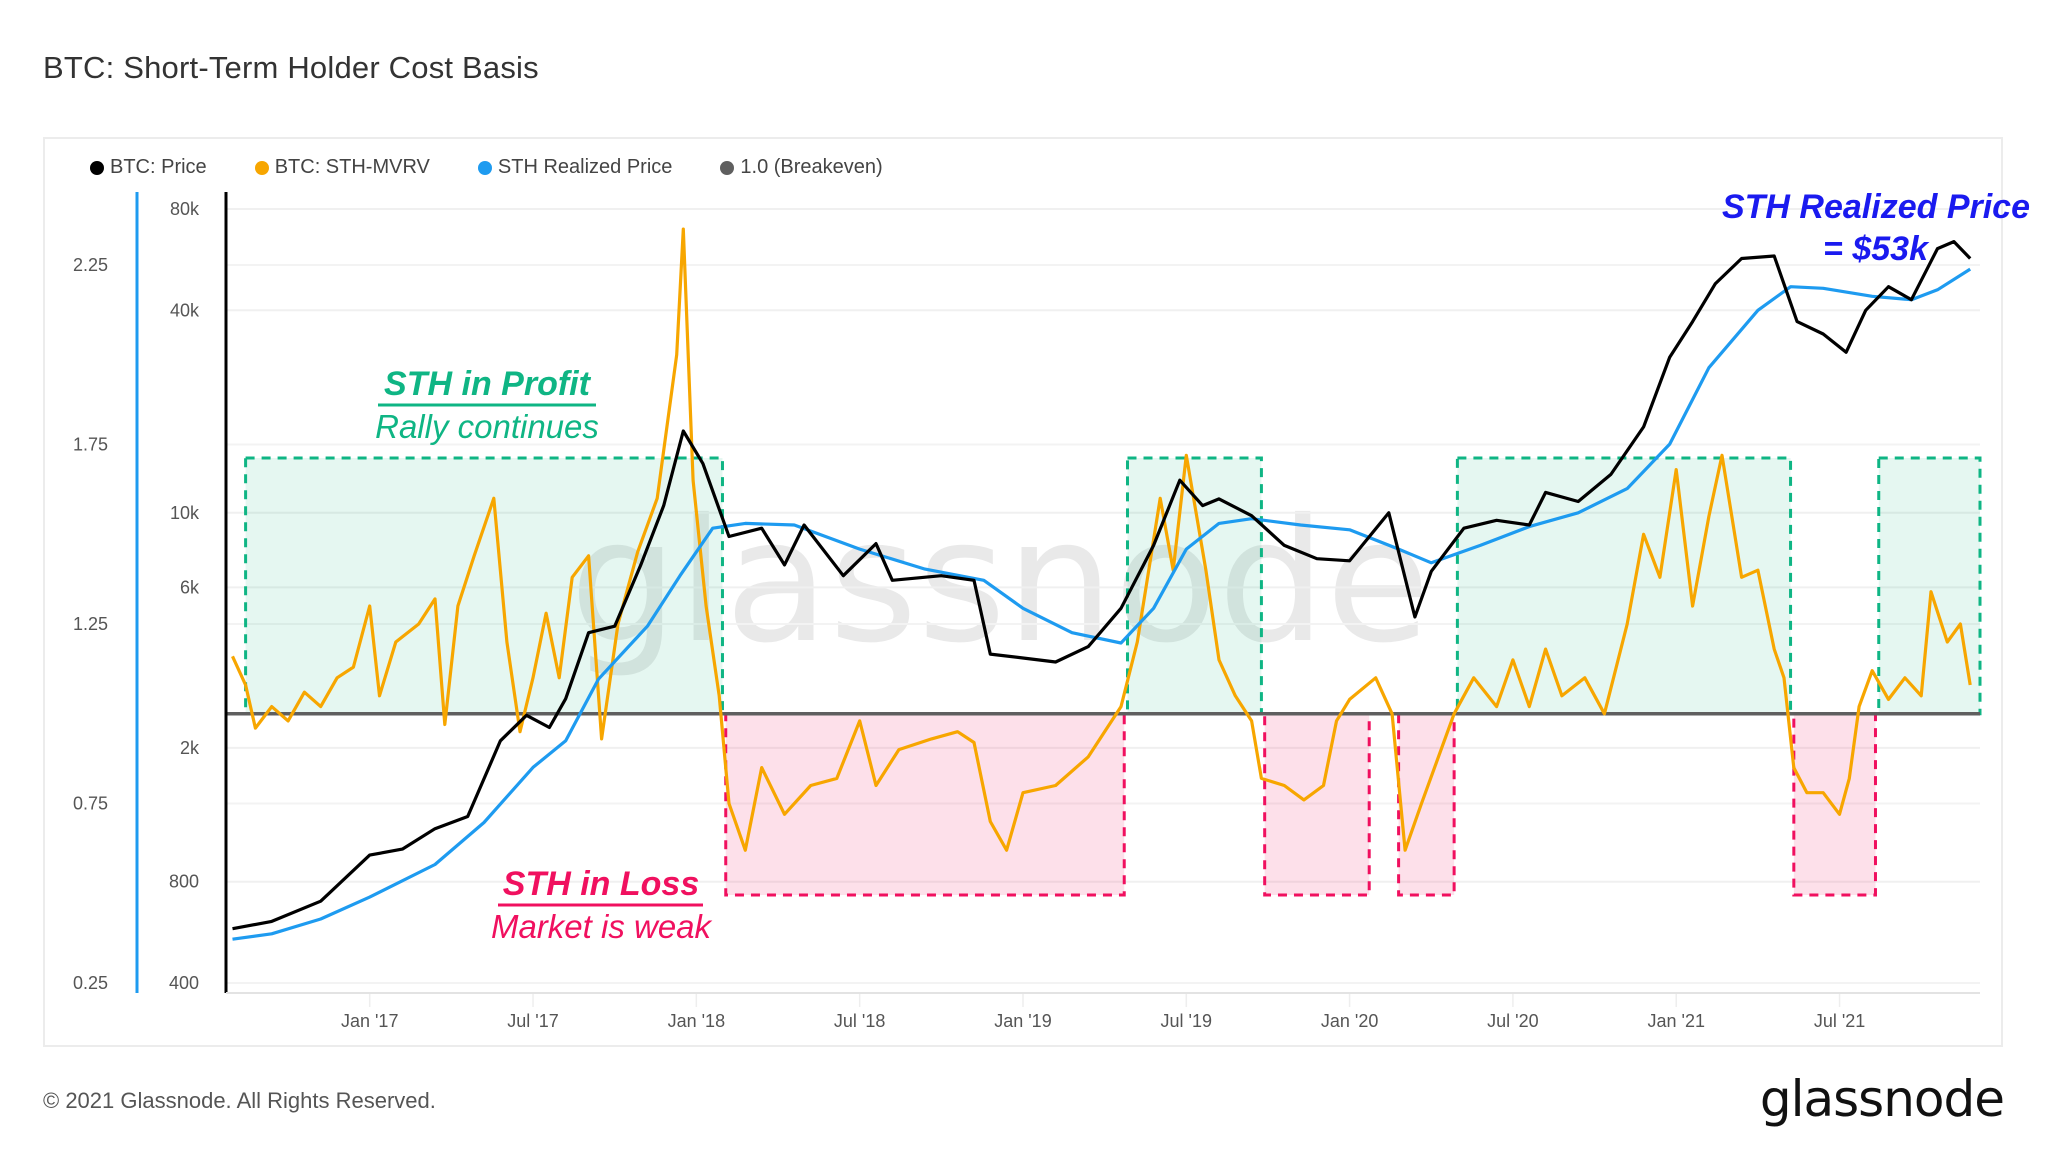 The width and height of the screenshot is (2048, 1153). What do you see at coordinates (1022, 1021) in the screenshot?
I see `x-tick-label: Jan '19` at bounding box center [1022, 1021].